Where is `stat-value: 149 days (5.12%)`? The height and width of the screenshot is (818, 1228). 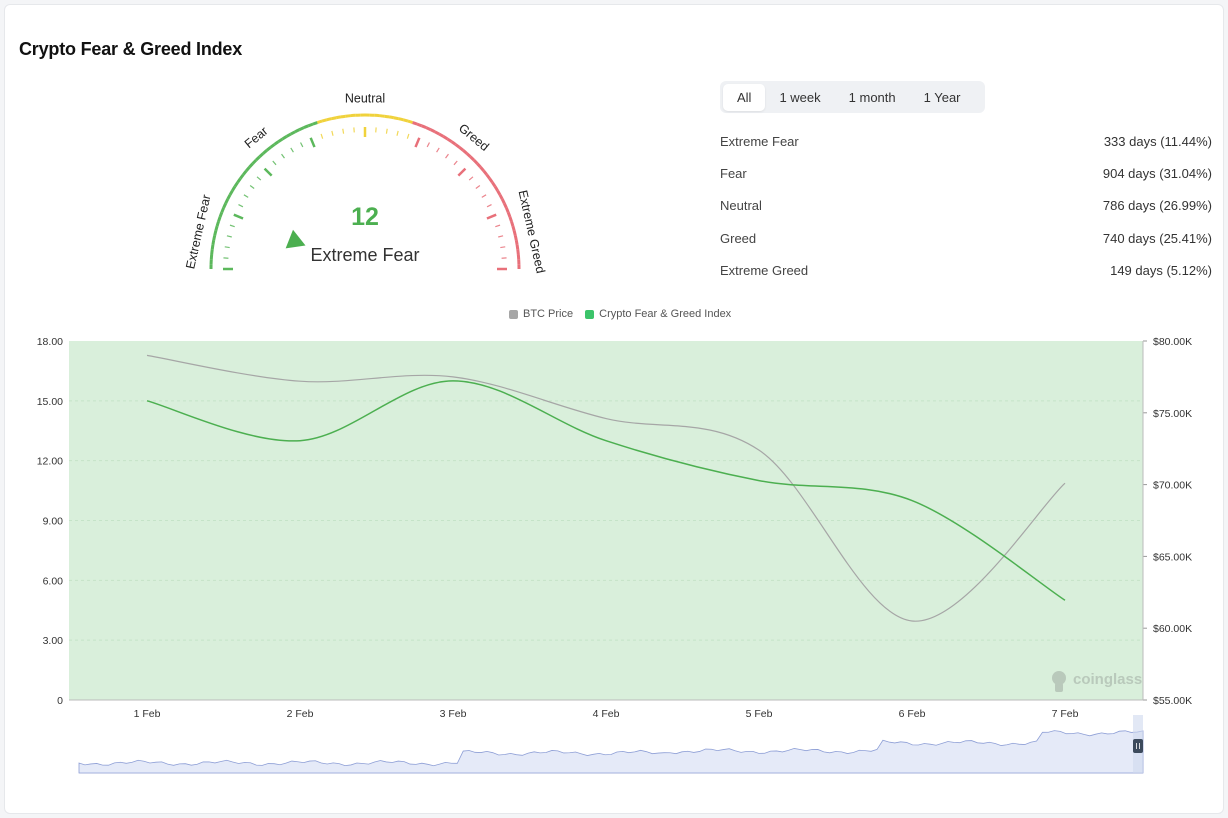 stat-value: 149 days (5.12%) is located at coordinates (1161, 270).